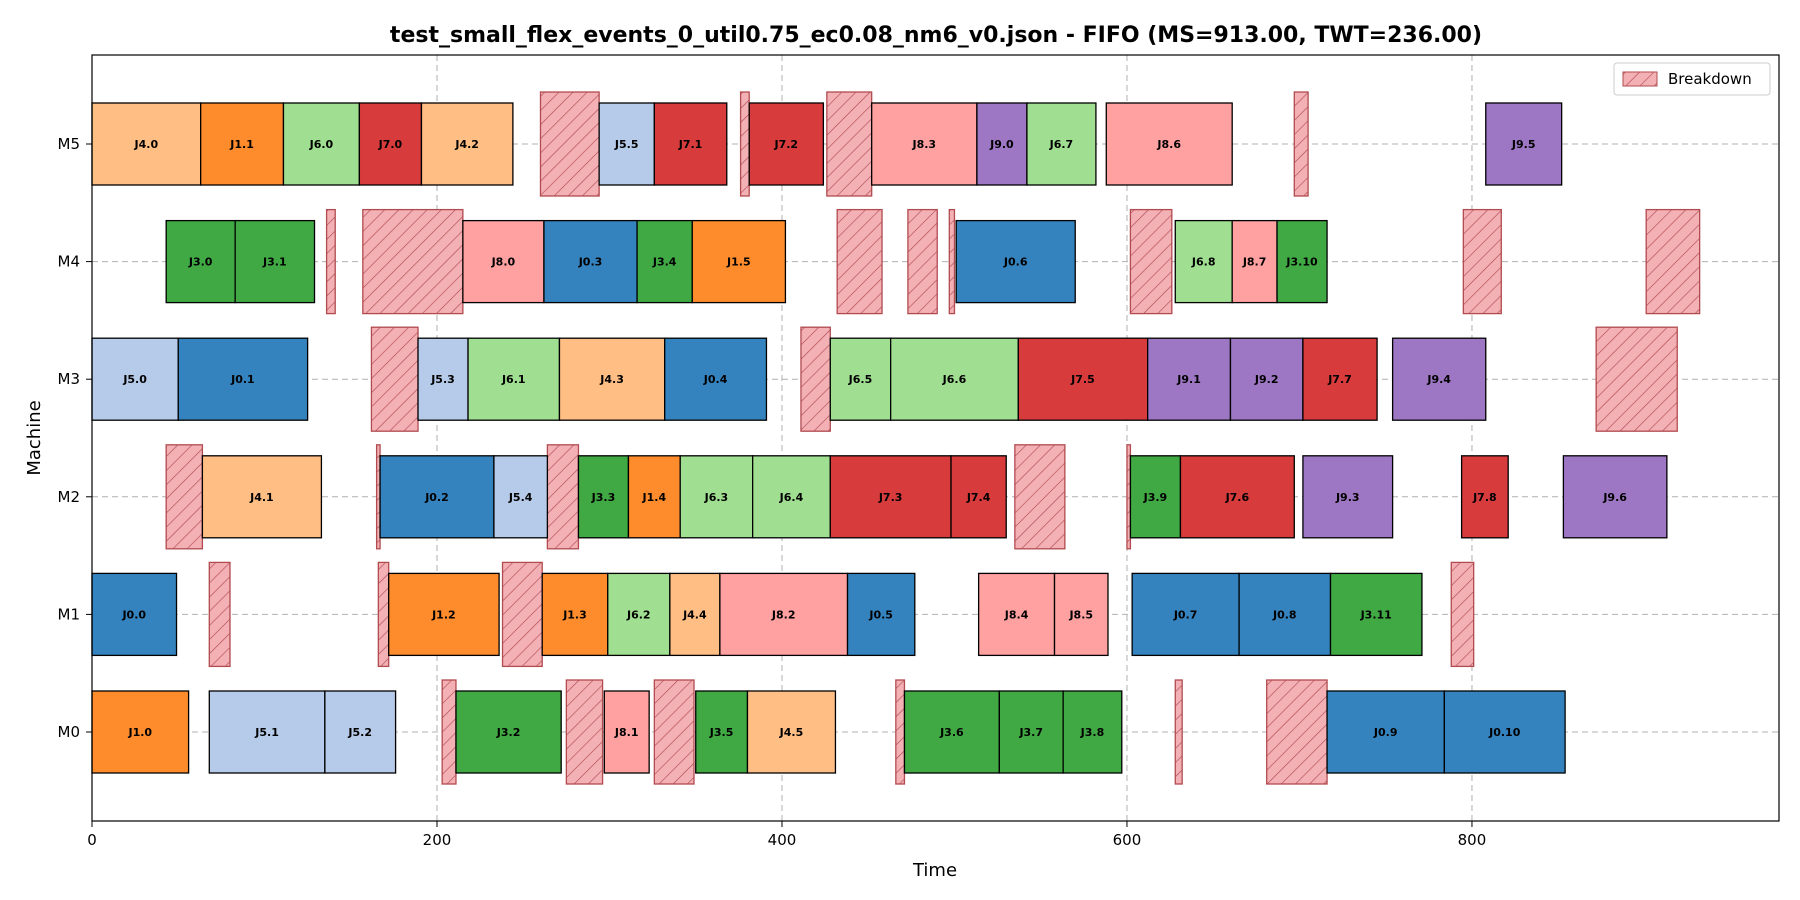 This screenshot has height=900, width=1800. I want to click on operation-label: J4.0, so click(146, 144).